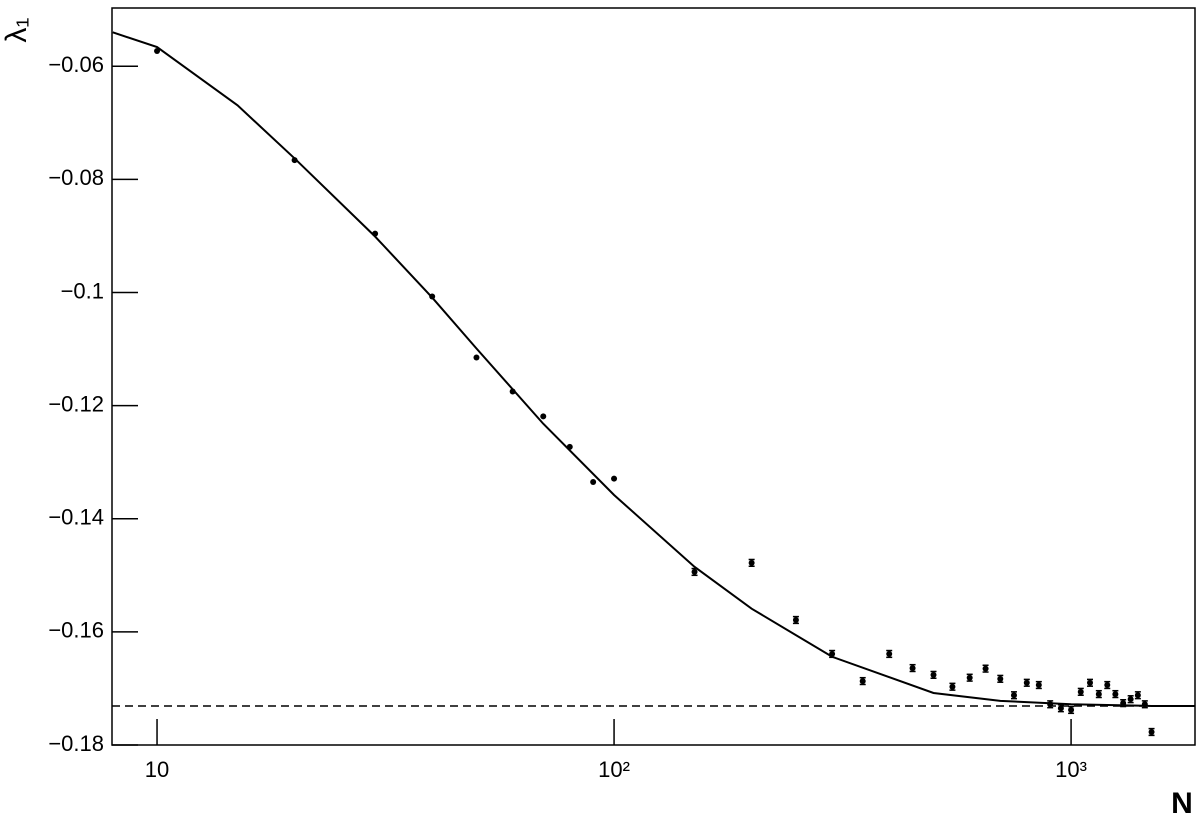 Image resolution: width=1200 pixels, height=825 pixels. I want to click on y-tick-label: −0.18, so click(76, 743).